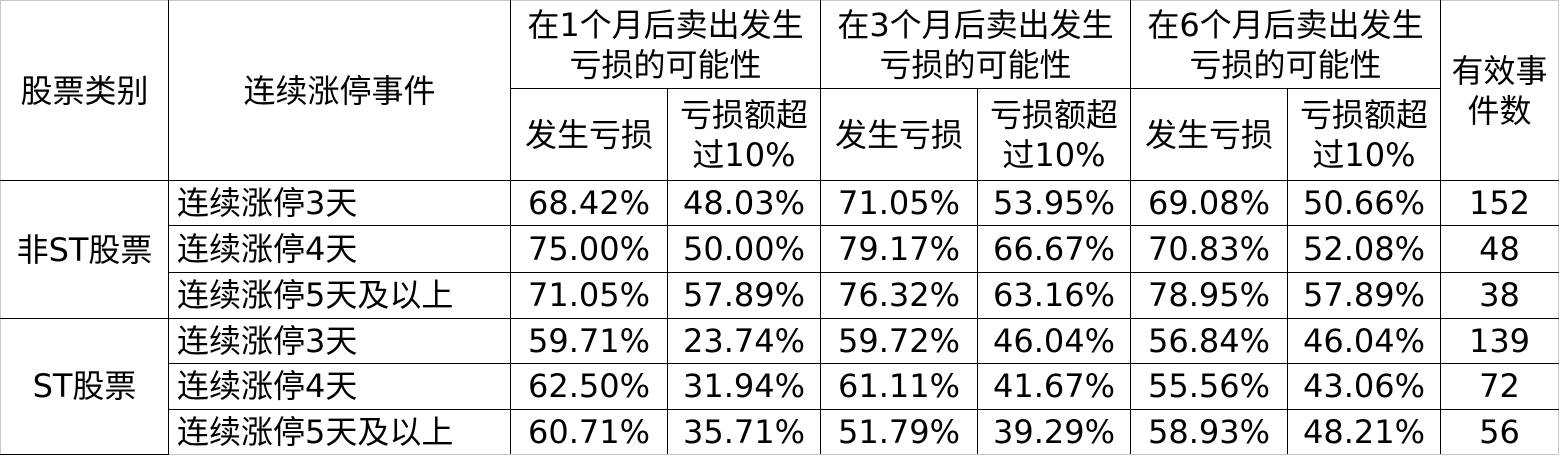 The height and width of the screenshot is (457, 1560). Describe the element at coordinates (899, 432) in the screenshot. I see `m3-loss-cell: 51.79%` at that location.